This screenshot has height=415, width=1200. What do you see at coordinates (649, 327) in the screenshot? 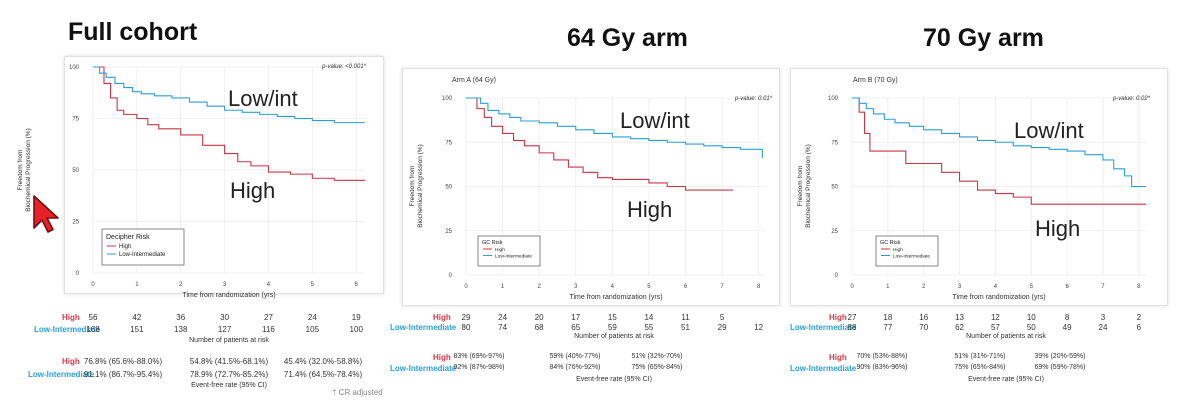
I see `risk-count: 55` at bounding box center [649, 327].